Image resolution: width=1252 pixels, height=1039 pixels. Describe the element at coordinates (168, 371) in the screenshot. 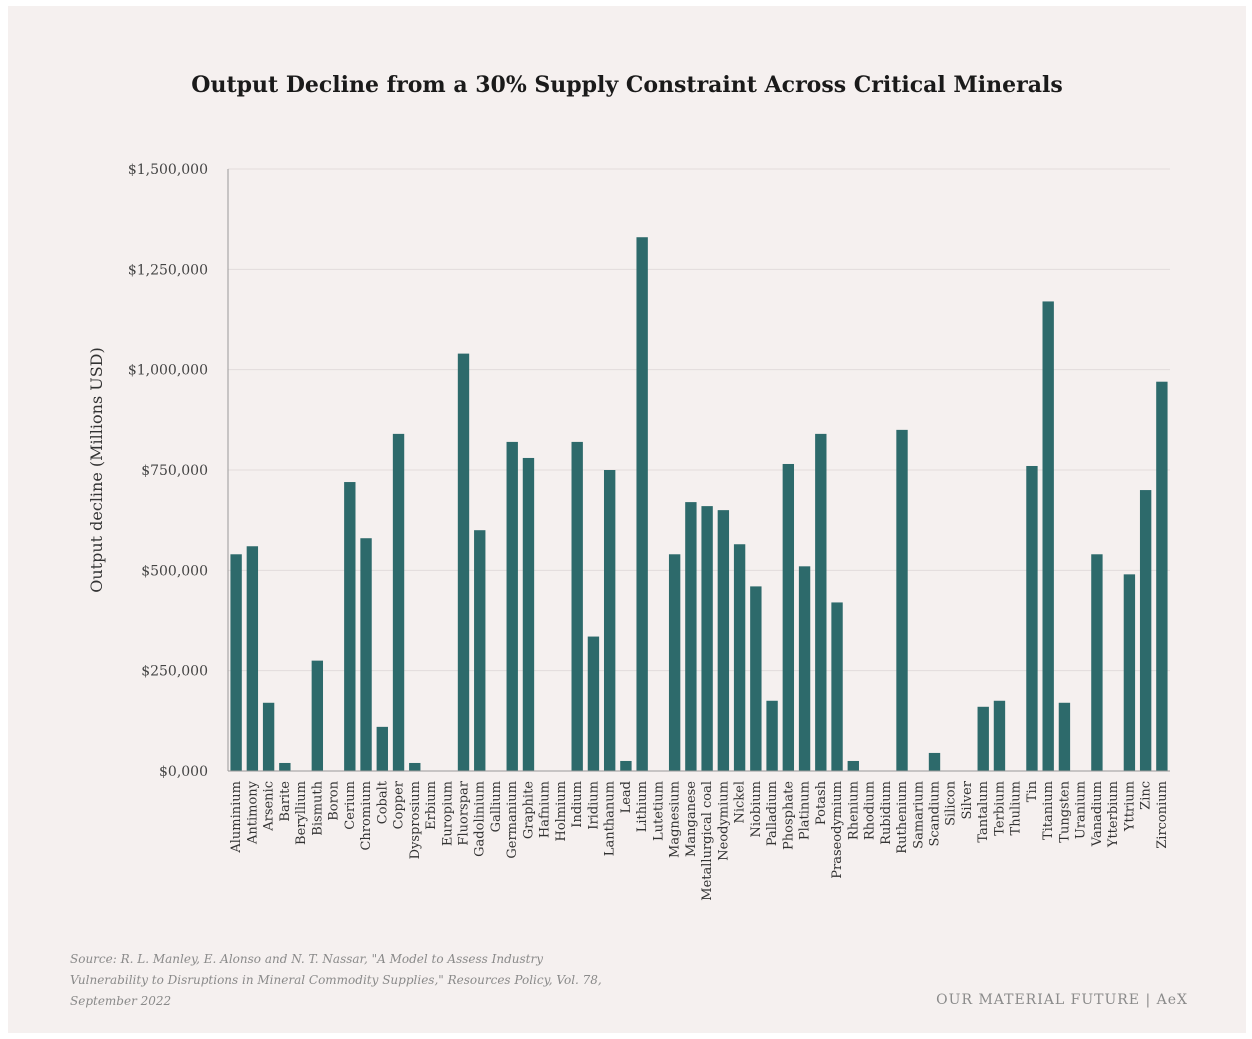

I see `y-tick-label: $1,000,000` at that location.